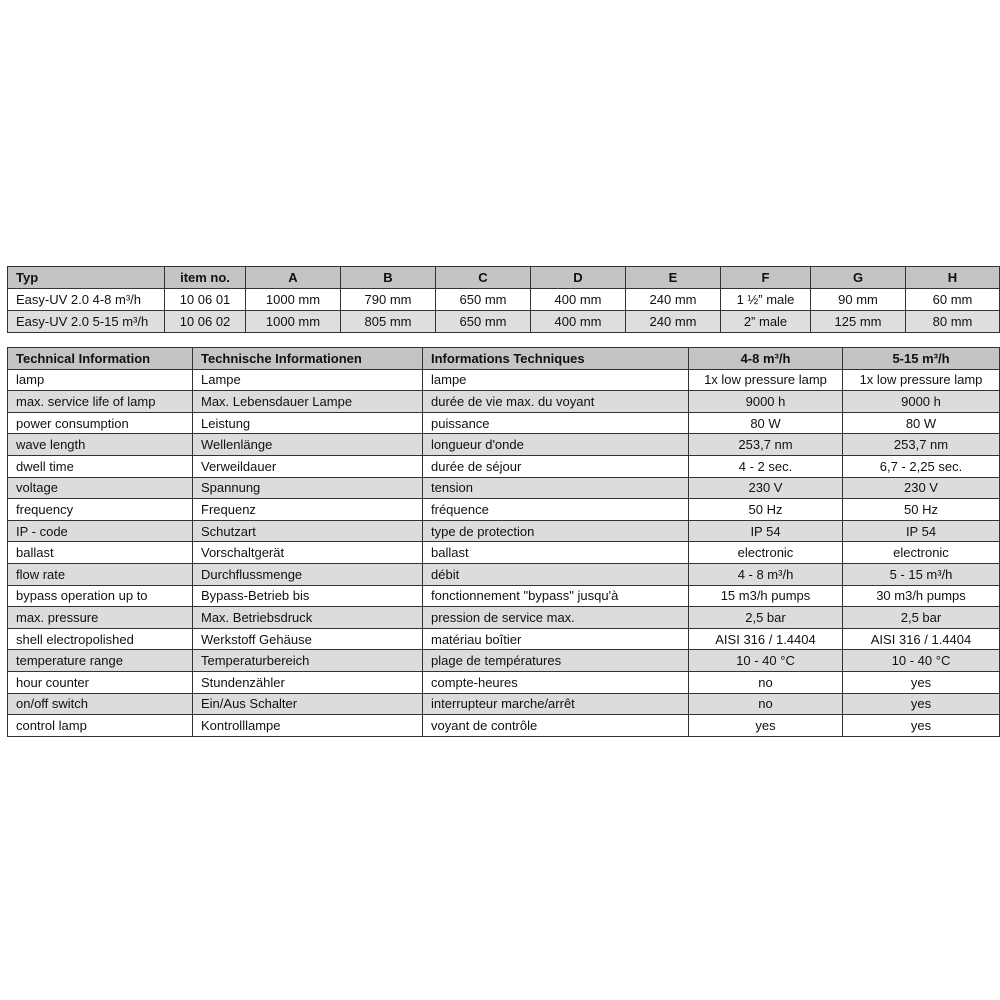 Image resolution: width=1000 pixels, height=1000 pixels. I want to click on table-cell: control lamp, so click(100, 725).